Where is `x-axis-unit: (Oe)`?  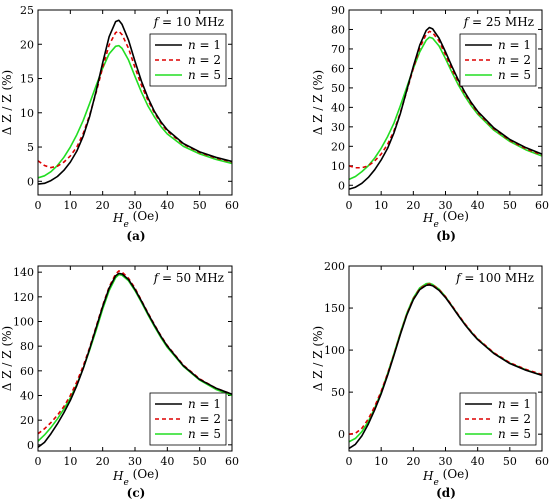 x-axis-unit: (Oe) is located at coordinates (144, 474).